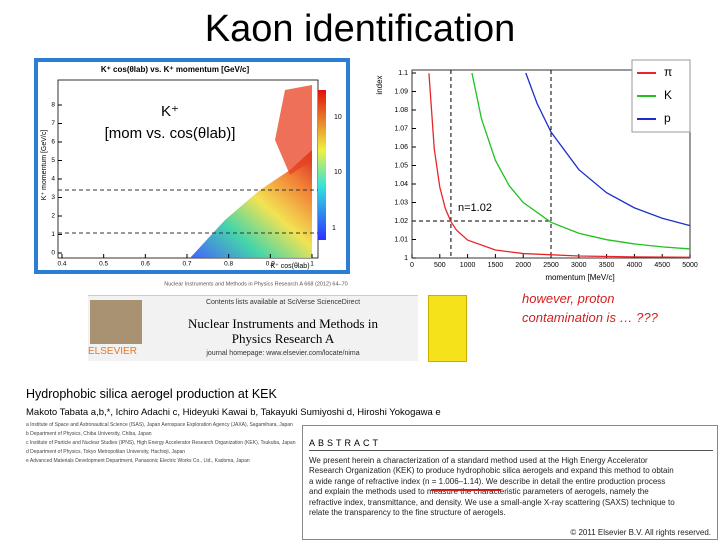 This screenshot has width=720, height=540. I want to click on y-tick-label: 6, so click(53, 142).